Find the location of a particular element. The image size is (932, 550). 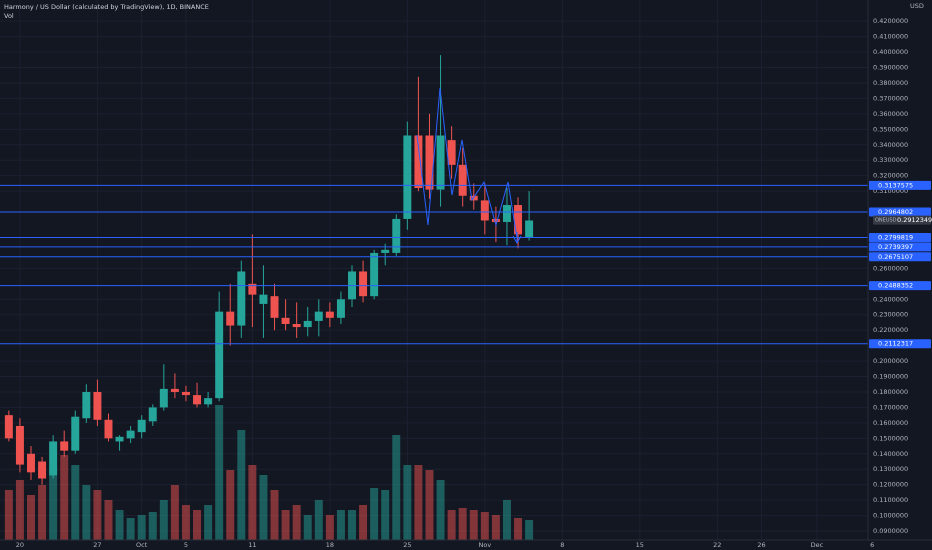

arrow is located at coordinates (517, 238).